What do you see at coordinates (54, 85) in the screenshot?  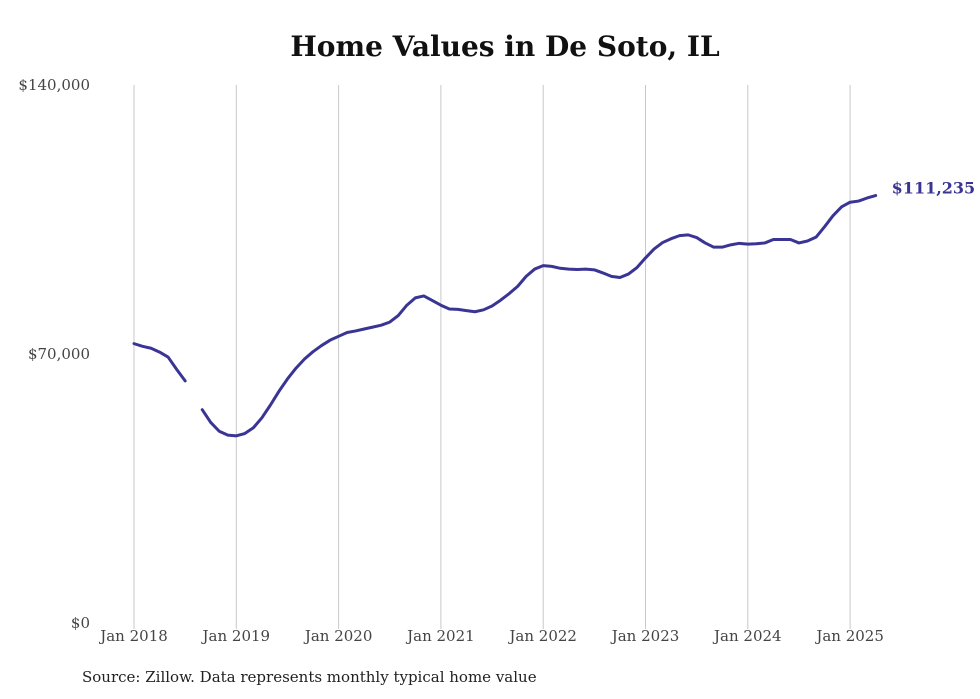 I see `y-tick-label: $140,000` at bounding box center [54, 85].